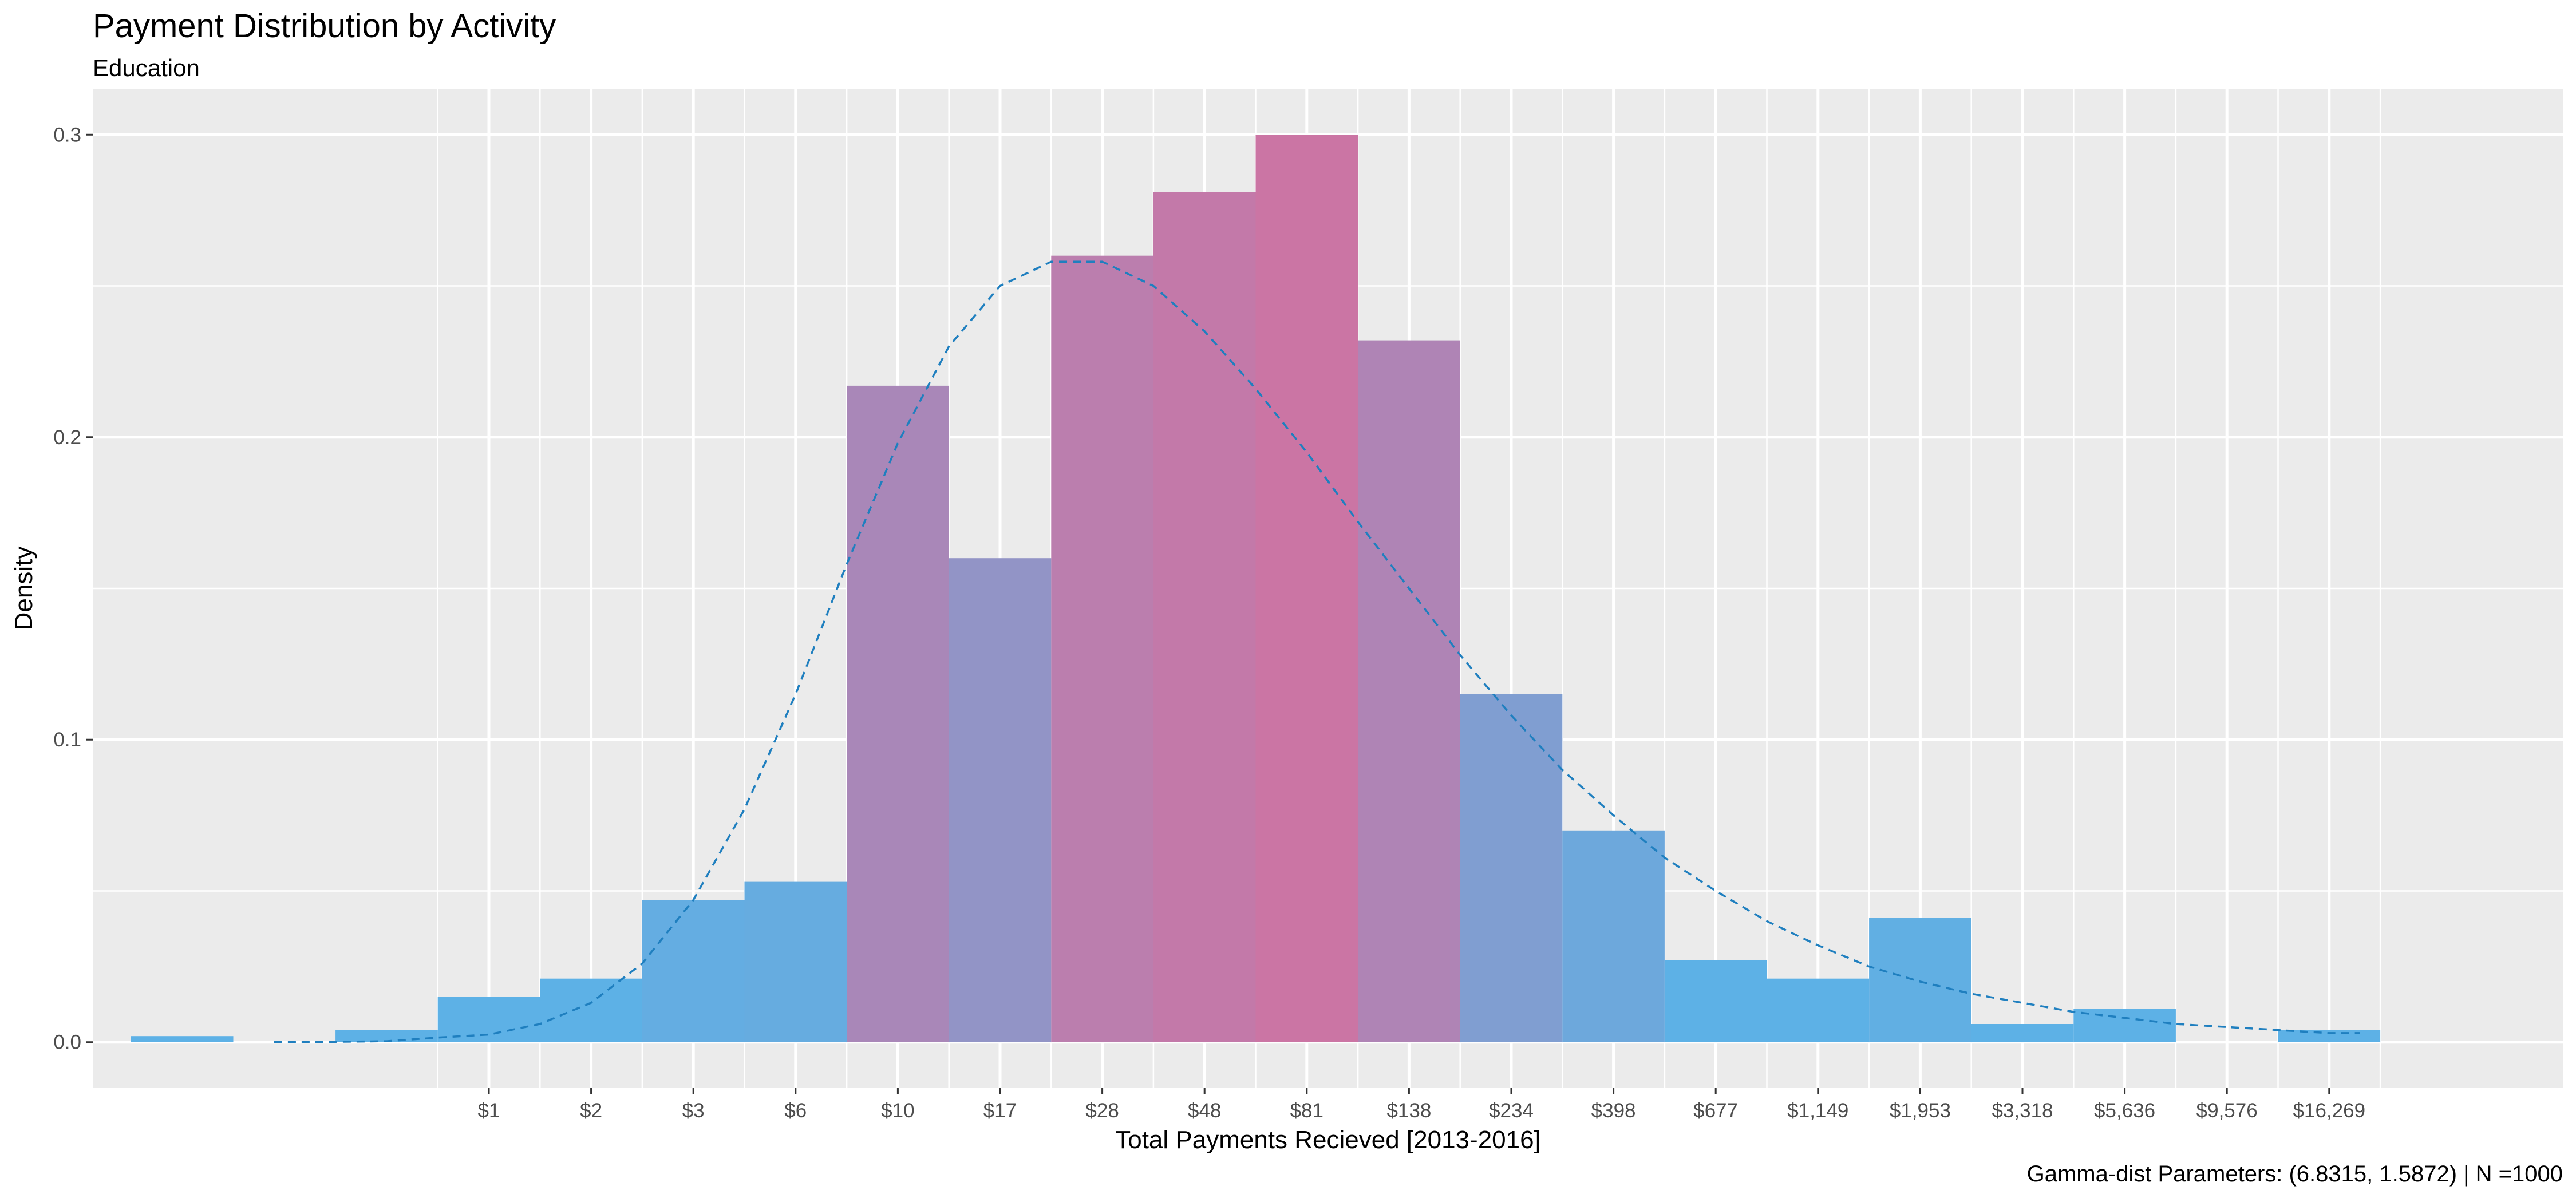 The image size is (2576, 1202). Describe the element at coordinates (1613, 1111) in the screenshot. I see `x-tick-label: $398` at that location.